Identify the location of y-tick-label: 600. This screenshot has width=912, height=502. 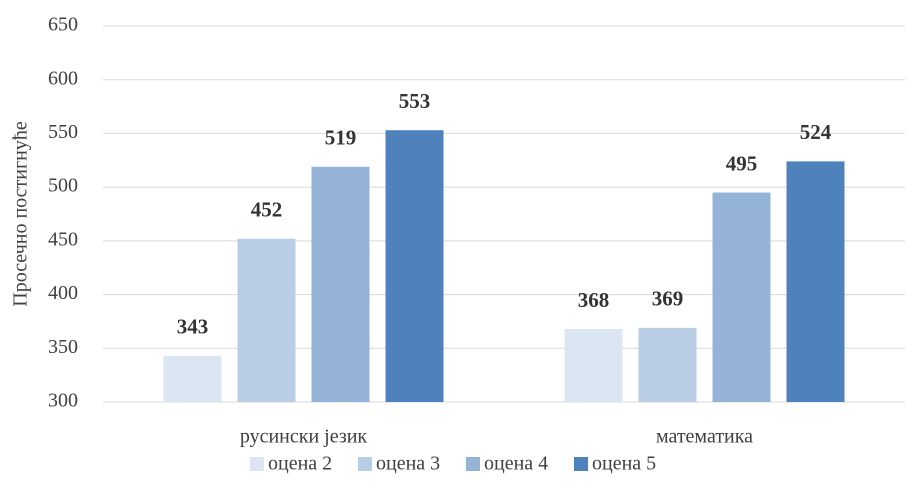
(63, 78).